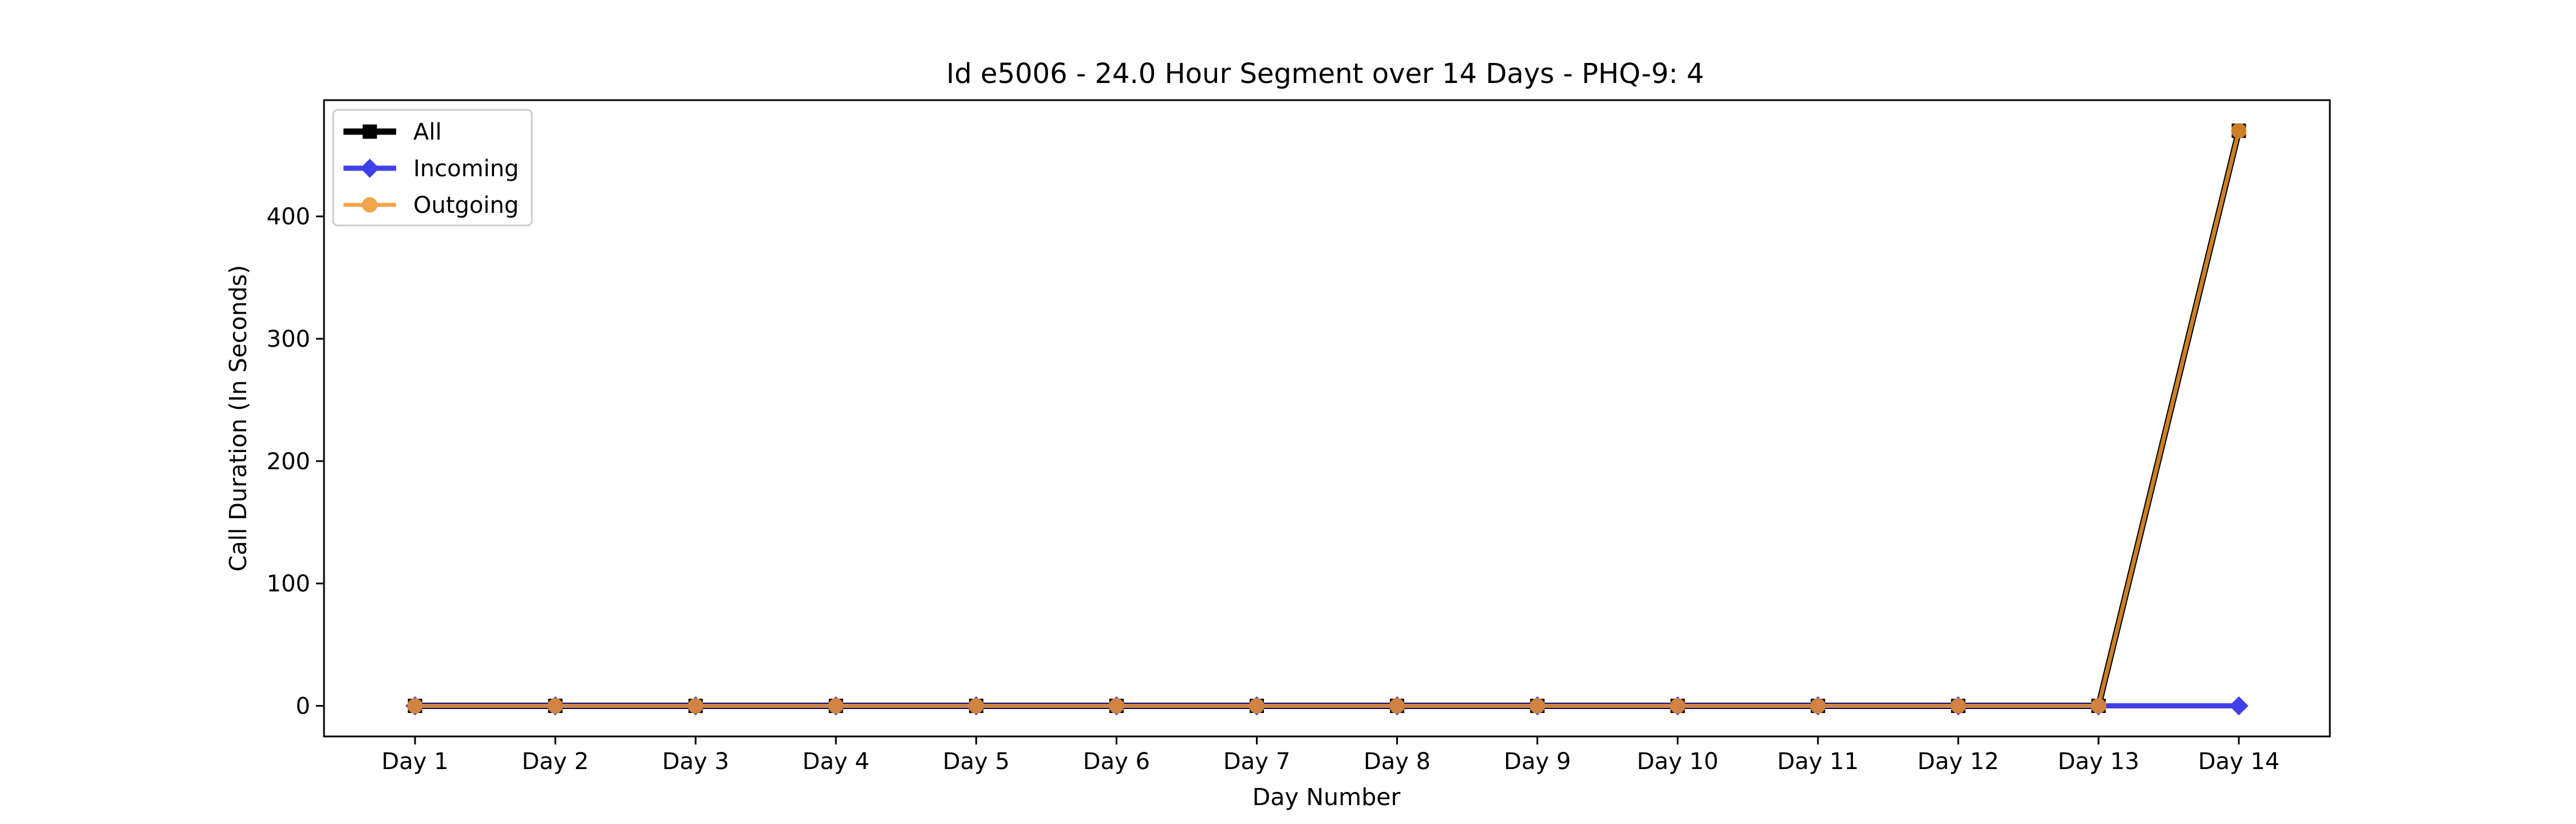 This screenshot has width=2576, height=824. I want to click on legend-item-outgoing, so click(369, 205).